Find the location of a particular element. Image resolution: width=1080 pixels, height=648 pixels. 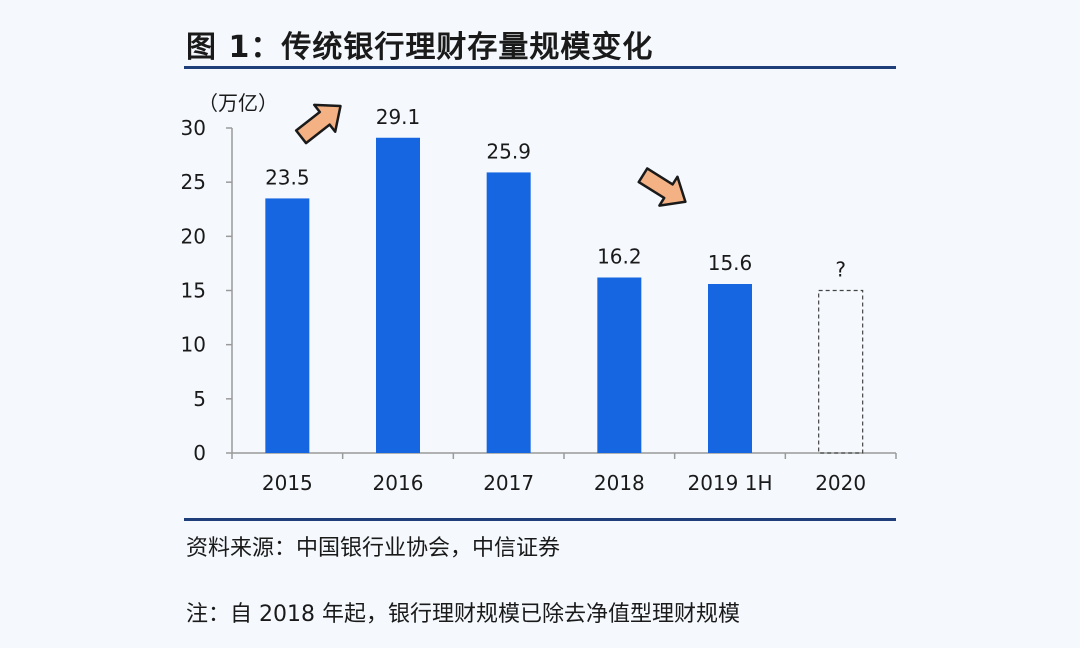

footnote-text: 注：自 2018 年起，银行理财规模已除去净值型理财规模 is located at coordinates (463, 614).